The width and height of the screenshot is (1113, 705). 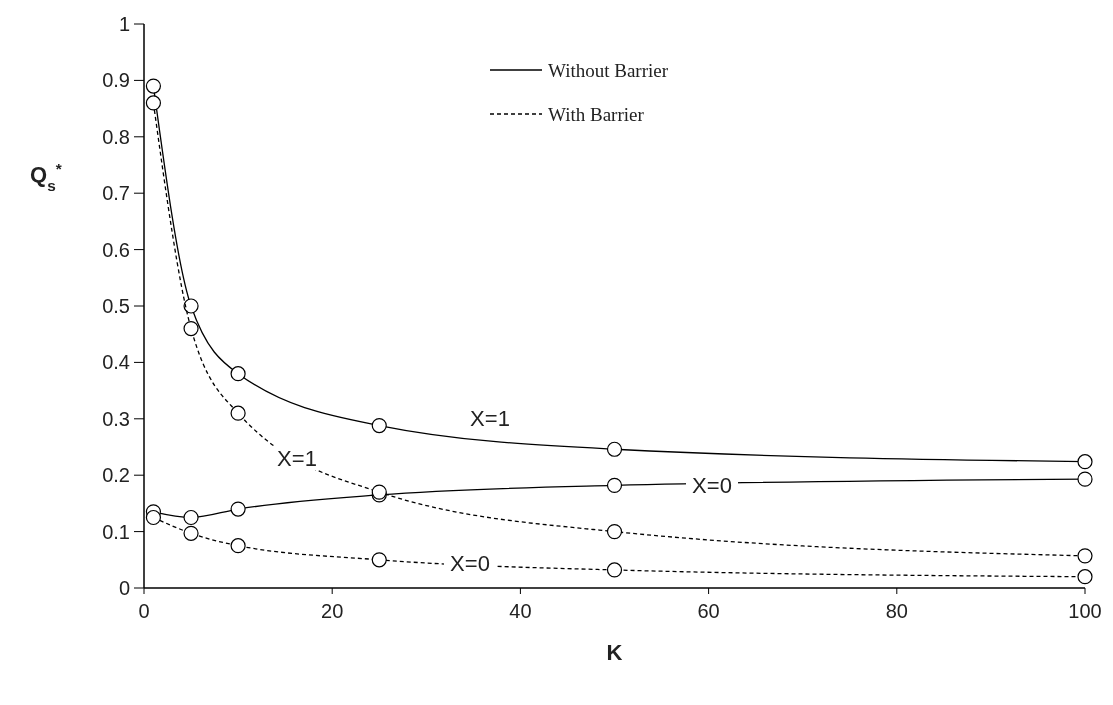 I want to click on x-axis-title: K, so click(x=614, y=652).